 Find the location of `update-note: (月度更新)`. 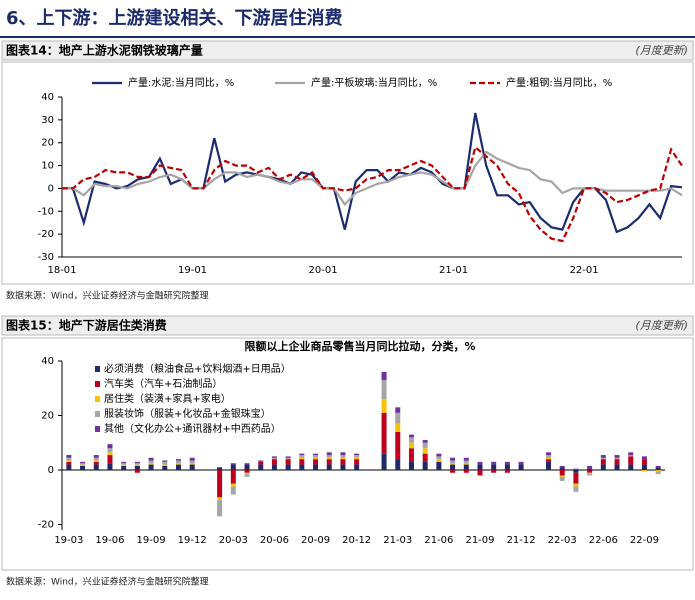

update-note: (月度更新) is located at coordinates (661, 325).